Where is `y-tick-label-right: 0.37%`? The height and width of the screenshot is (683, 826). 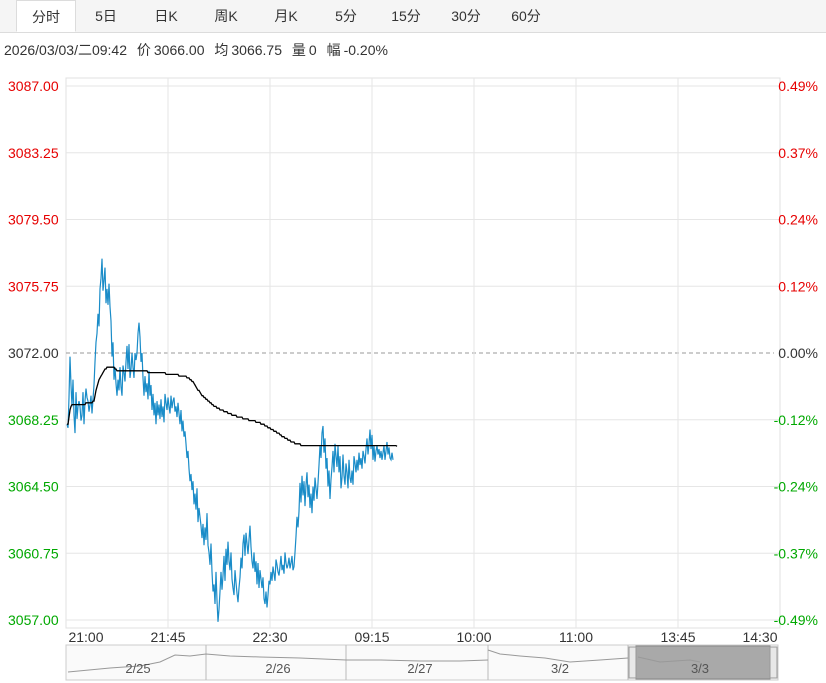 y-tick-label-right: 0.37% is located at coordinates (798, 153).